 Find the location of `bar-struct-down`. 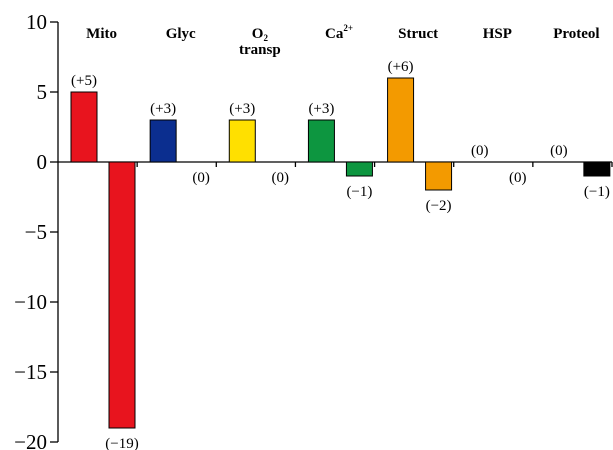

bar-struct-down is located at coordinates (439, 176).